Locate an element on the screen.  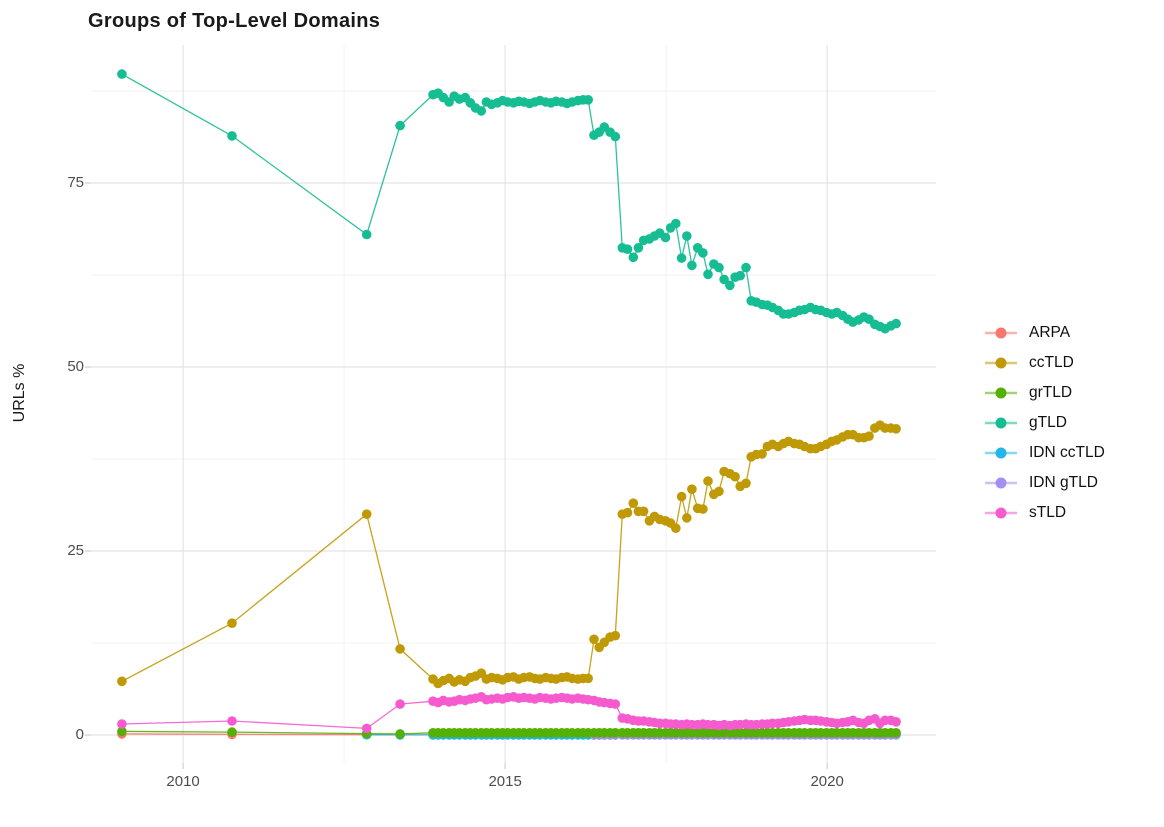
legend-item-cctld: ccTLD is located at coordinates (1045, 363).